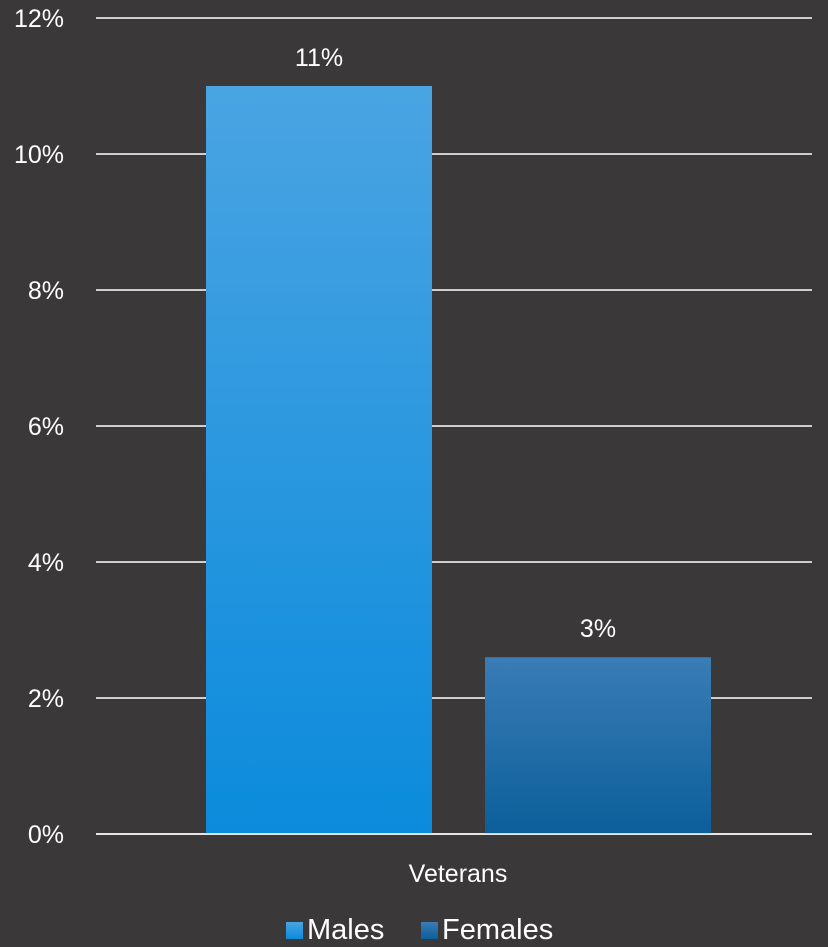 Image resolution: width=828 pixels, height=947 pixels. What do you see at coordinates (46, 291) in the screenshot?
I see `y-tick-label: 8%` at bounding box center [46, 291].